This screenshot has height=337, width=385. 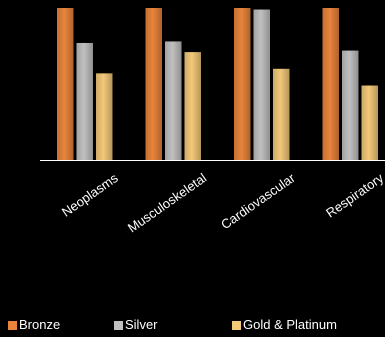 What do you see at coordinates (290, 324) in the screenshot?
I see `legend-label-gold-platinum: Gold & Platinum` at bounding box center [290, 324].